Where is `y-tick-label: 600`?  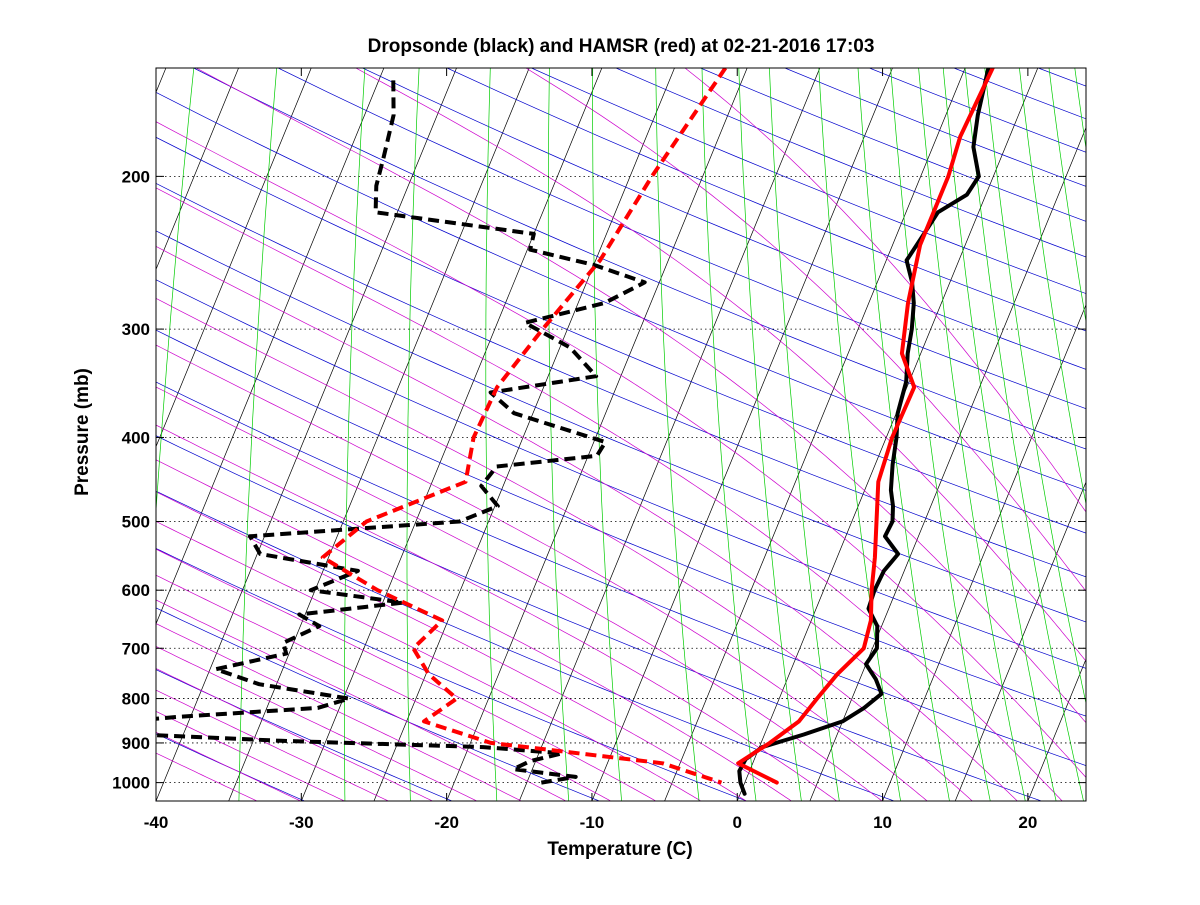 y-tick-label: 600 is located at coordinates (136, 590).